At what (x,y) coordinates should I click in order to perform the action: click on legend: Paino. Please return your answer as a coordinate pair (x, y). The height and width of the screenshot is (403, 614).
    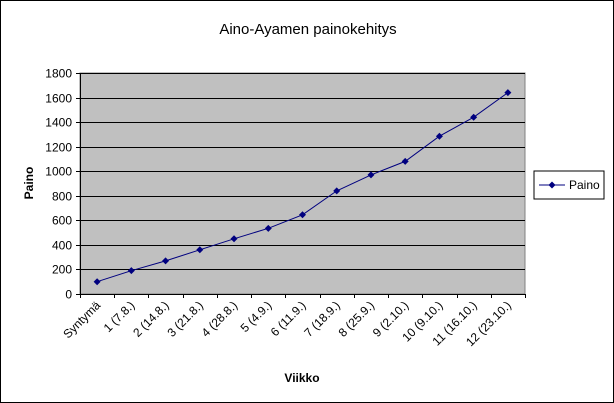
    Looking at the image, I should click on (569, 185).